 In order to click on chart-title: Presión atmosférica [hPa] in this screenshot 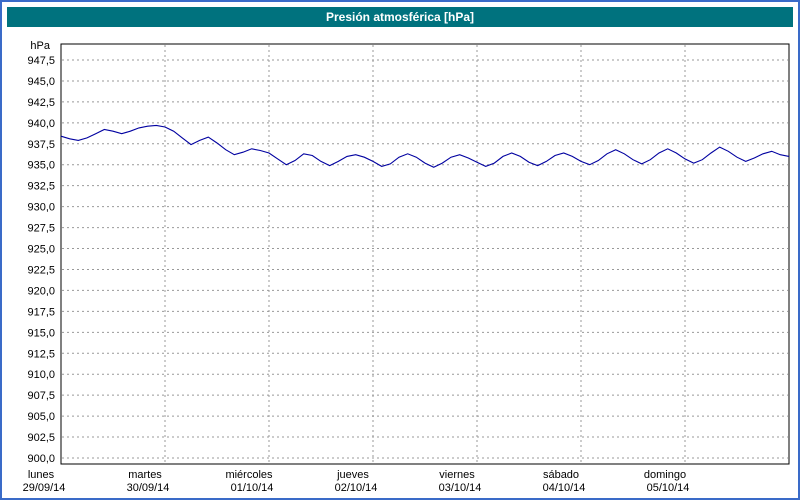, I will do `click(400, 17)`.